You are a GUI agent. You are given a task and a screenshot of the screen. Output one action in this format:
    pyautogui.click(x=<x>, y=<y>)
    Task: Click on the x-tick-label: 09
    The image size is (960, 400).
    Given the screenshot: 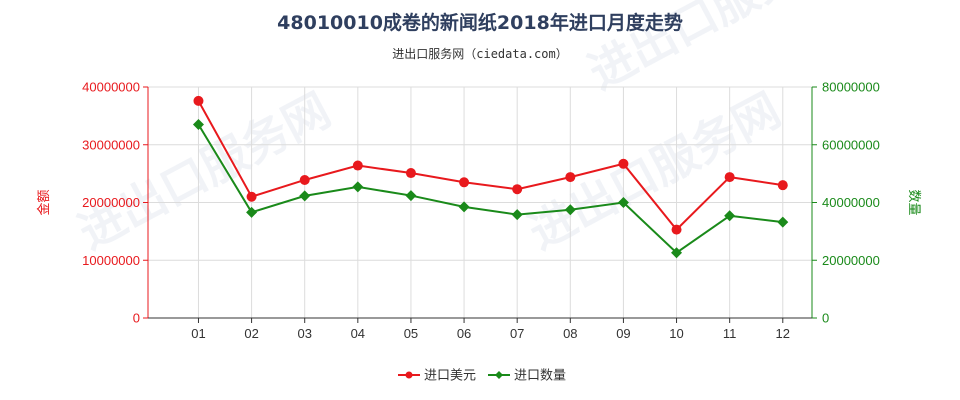 What is the action you would take?
    pyautogui.click(x=623, y=333)
    